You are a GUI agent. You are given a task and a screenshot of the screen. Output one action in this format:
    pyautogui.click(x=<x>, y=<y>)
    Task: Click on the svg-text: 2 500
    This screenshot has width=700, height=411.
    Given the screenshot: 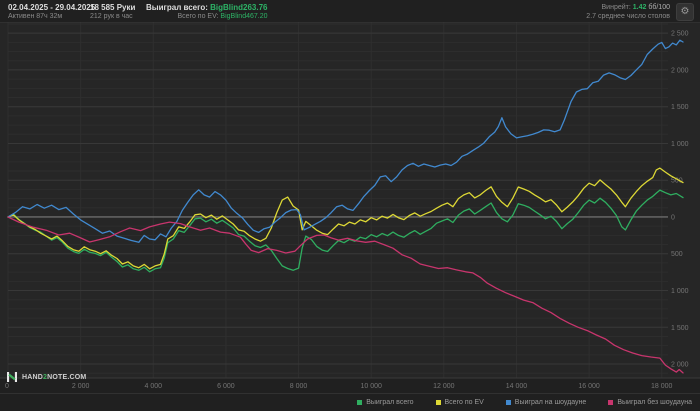 What is the action you would take?
    pyautogui.click(x=680, y=34)
    